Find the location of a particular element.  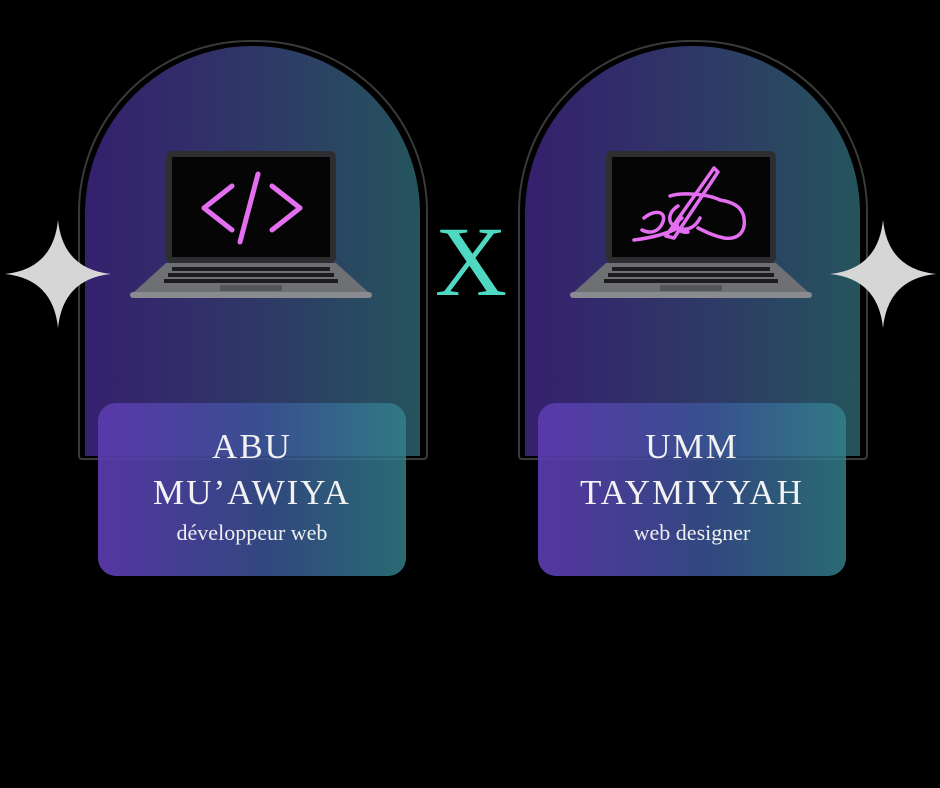

designer-name-card: UMM TAYMIYYAH web designer is located at coordinates (692, 489).